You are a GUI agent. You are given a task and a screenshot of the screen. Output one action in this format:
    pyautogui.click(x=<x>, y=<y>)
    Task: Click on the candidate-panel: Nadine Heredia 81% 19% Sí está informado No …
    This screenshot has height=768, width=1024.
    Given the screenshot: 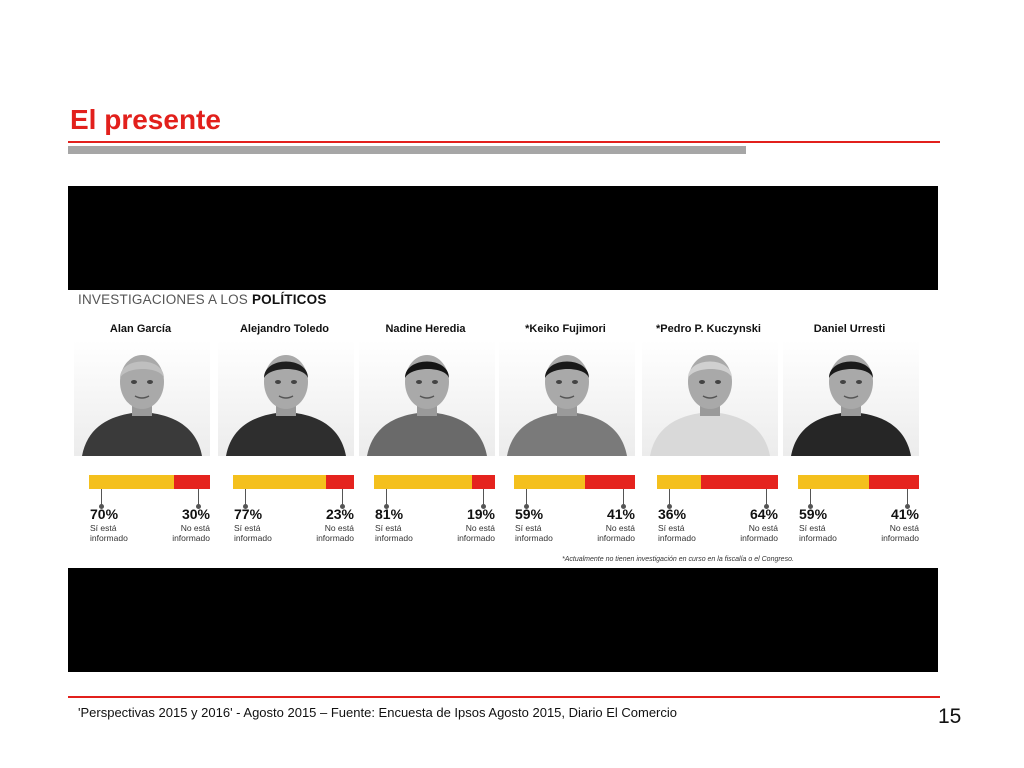 What is the action you would take?
    pyautogui.click(x=425, y=429)
    